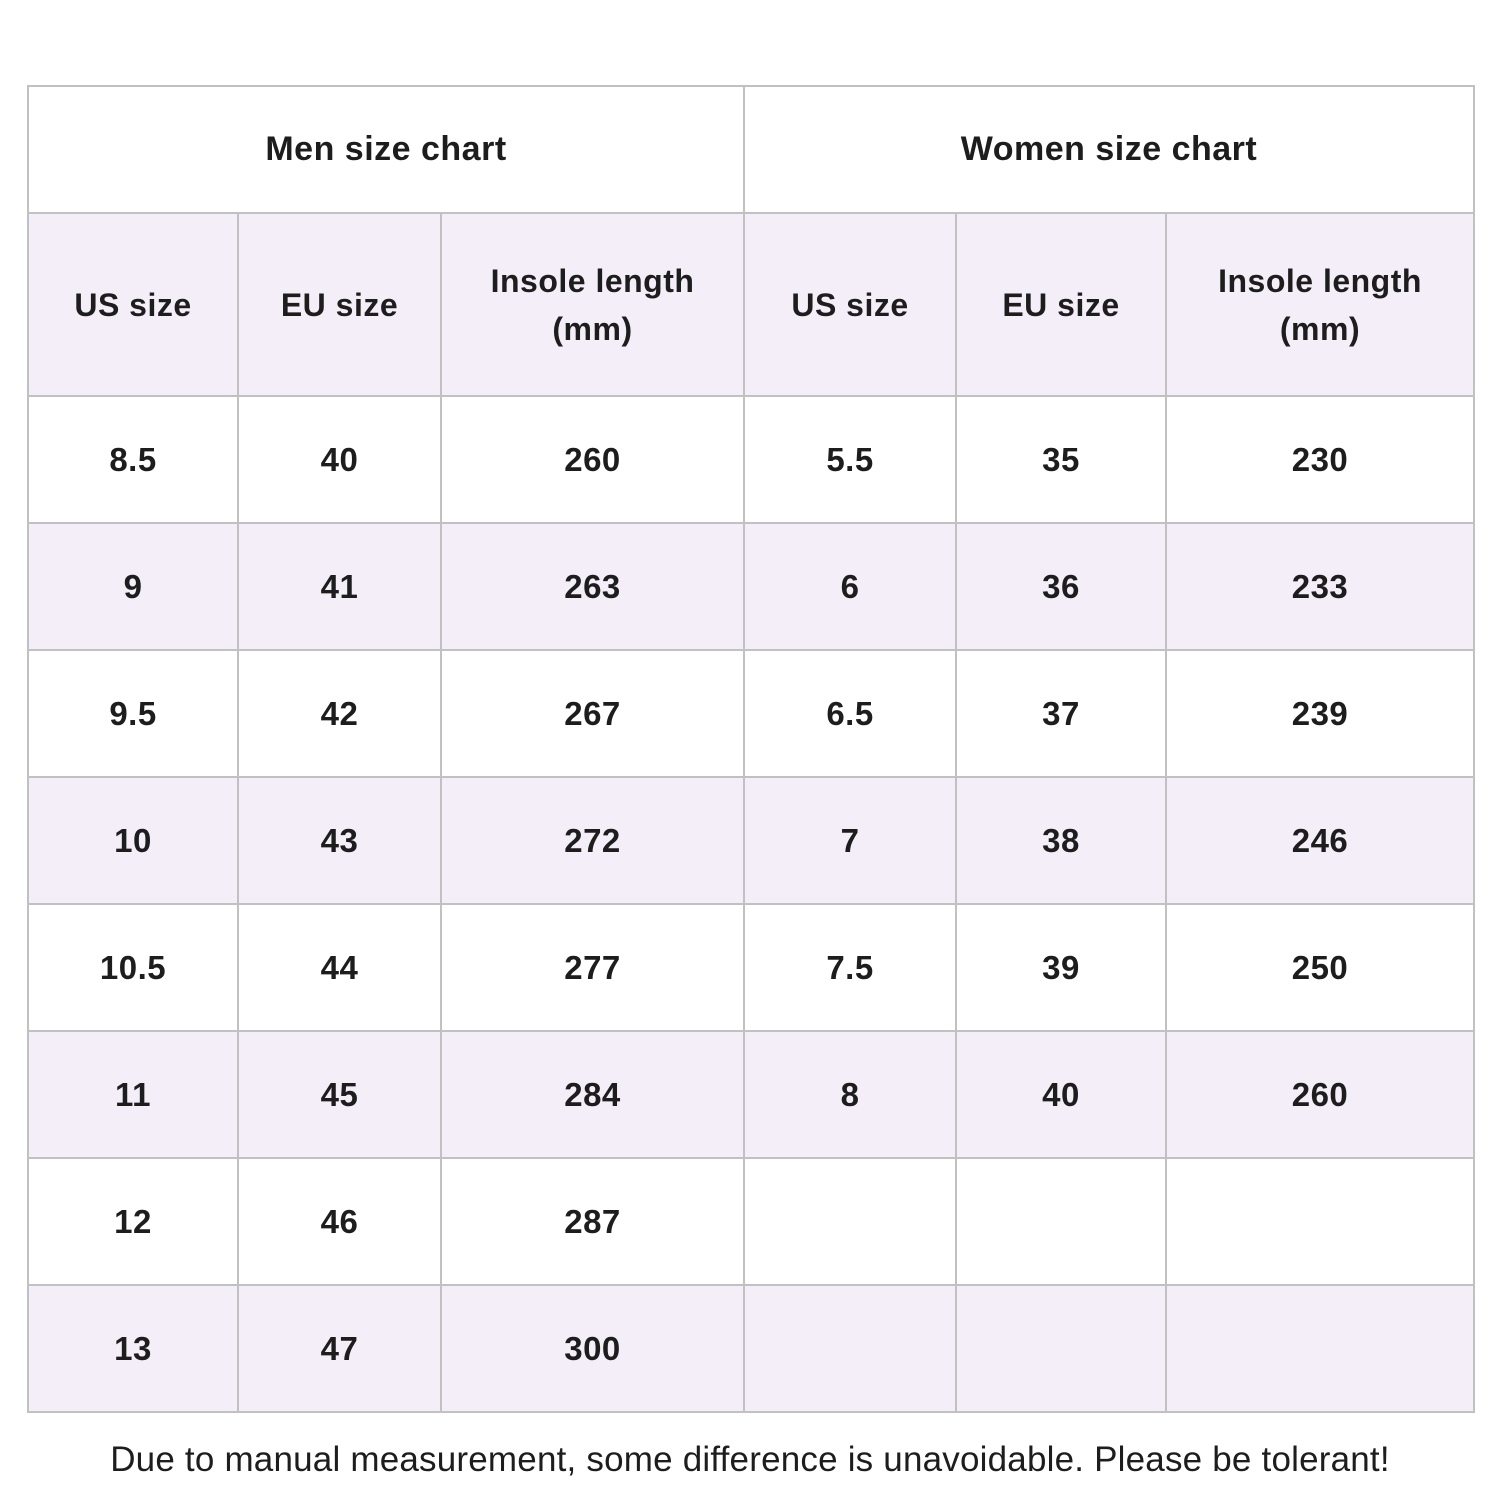 This screenshot has width=1500, height=1500. I want to click on women-cell-row4-eu-size: 38, so click(1061, 840).